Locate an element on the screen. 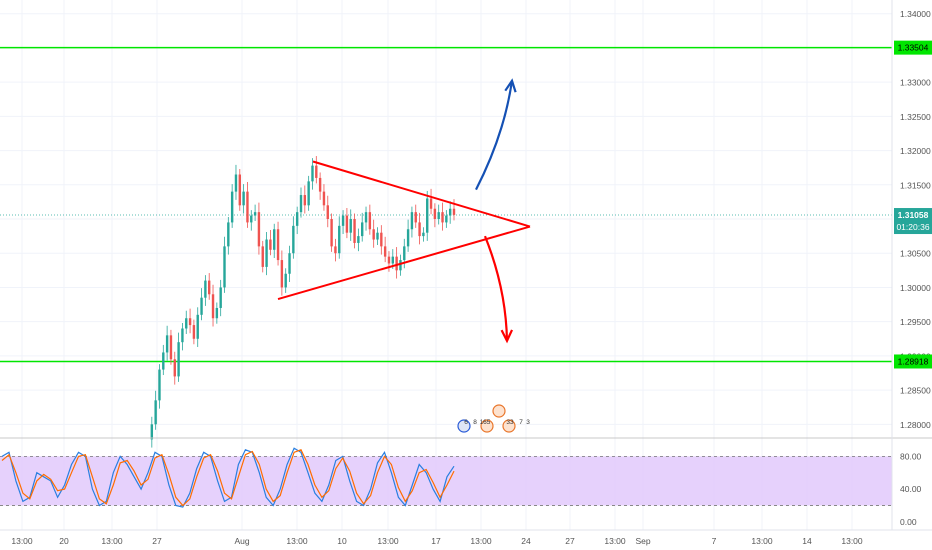 The image size is (932, 550). time-tick-label: 17 is located at coordinates (436, 541).